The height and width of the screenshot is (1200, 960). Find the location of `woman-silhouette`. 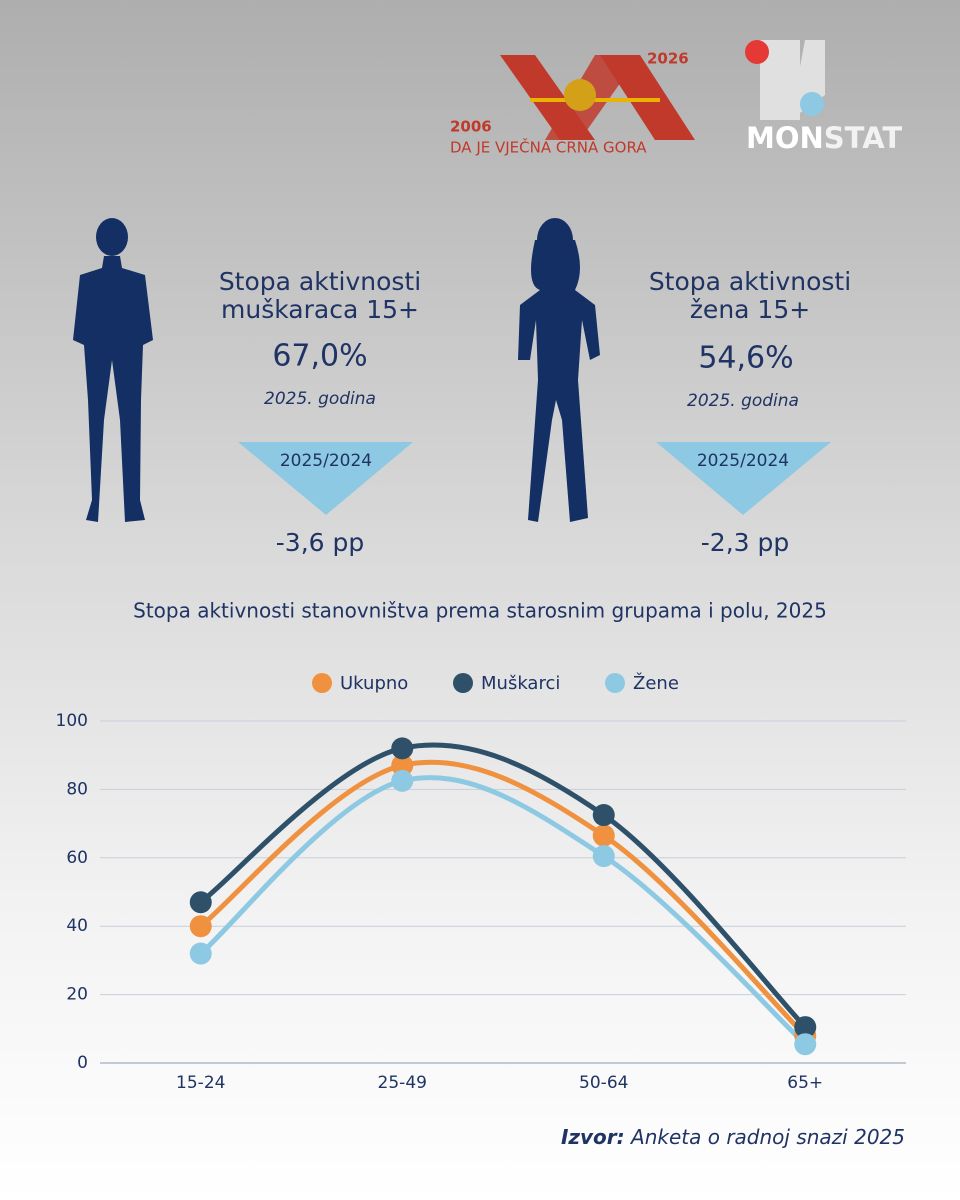

woman-silhouette is located at coordinates (559, 370).